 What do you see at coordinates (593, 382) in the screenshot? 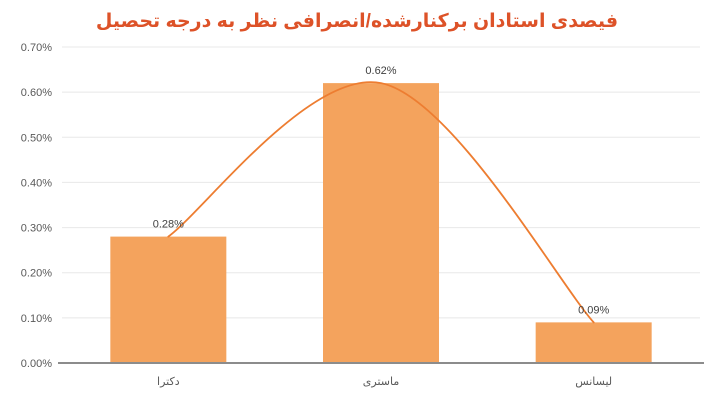
I see `x-axis-category-label: لیسانس` at bounding box center [593, 382].